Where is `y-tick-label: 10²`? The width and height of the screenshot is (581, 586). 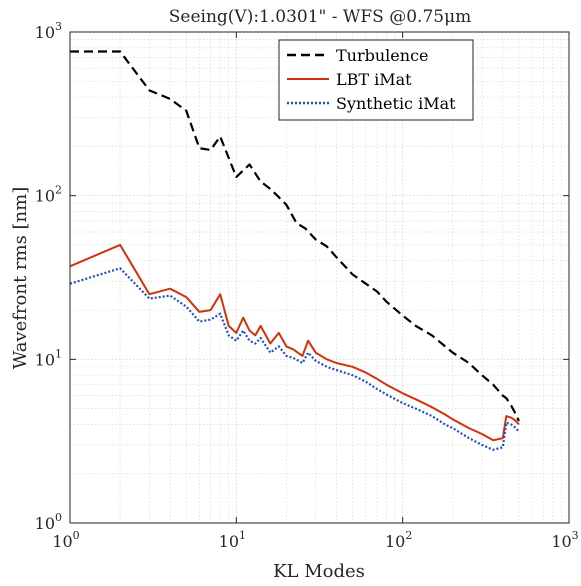 y-tick-label: 10² is located at coordinates (48, 195).